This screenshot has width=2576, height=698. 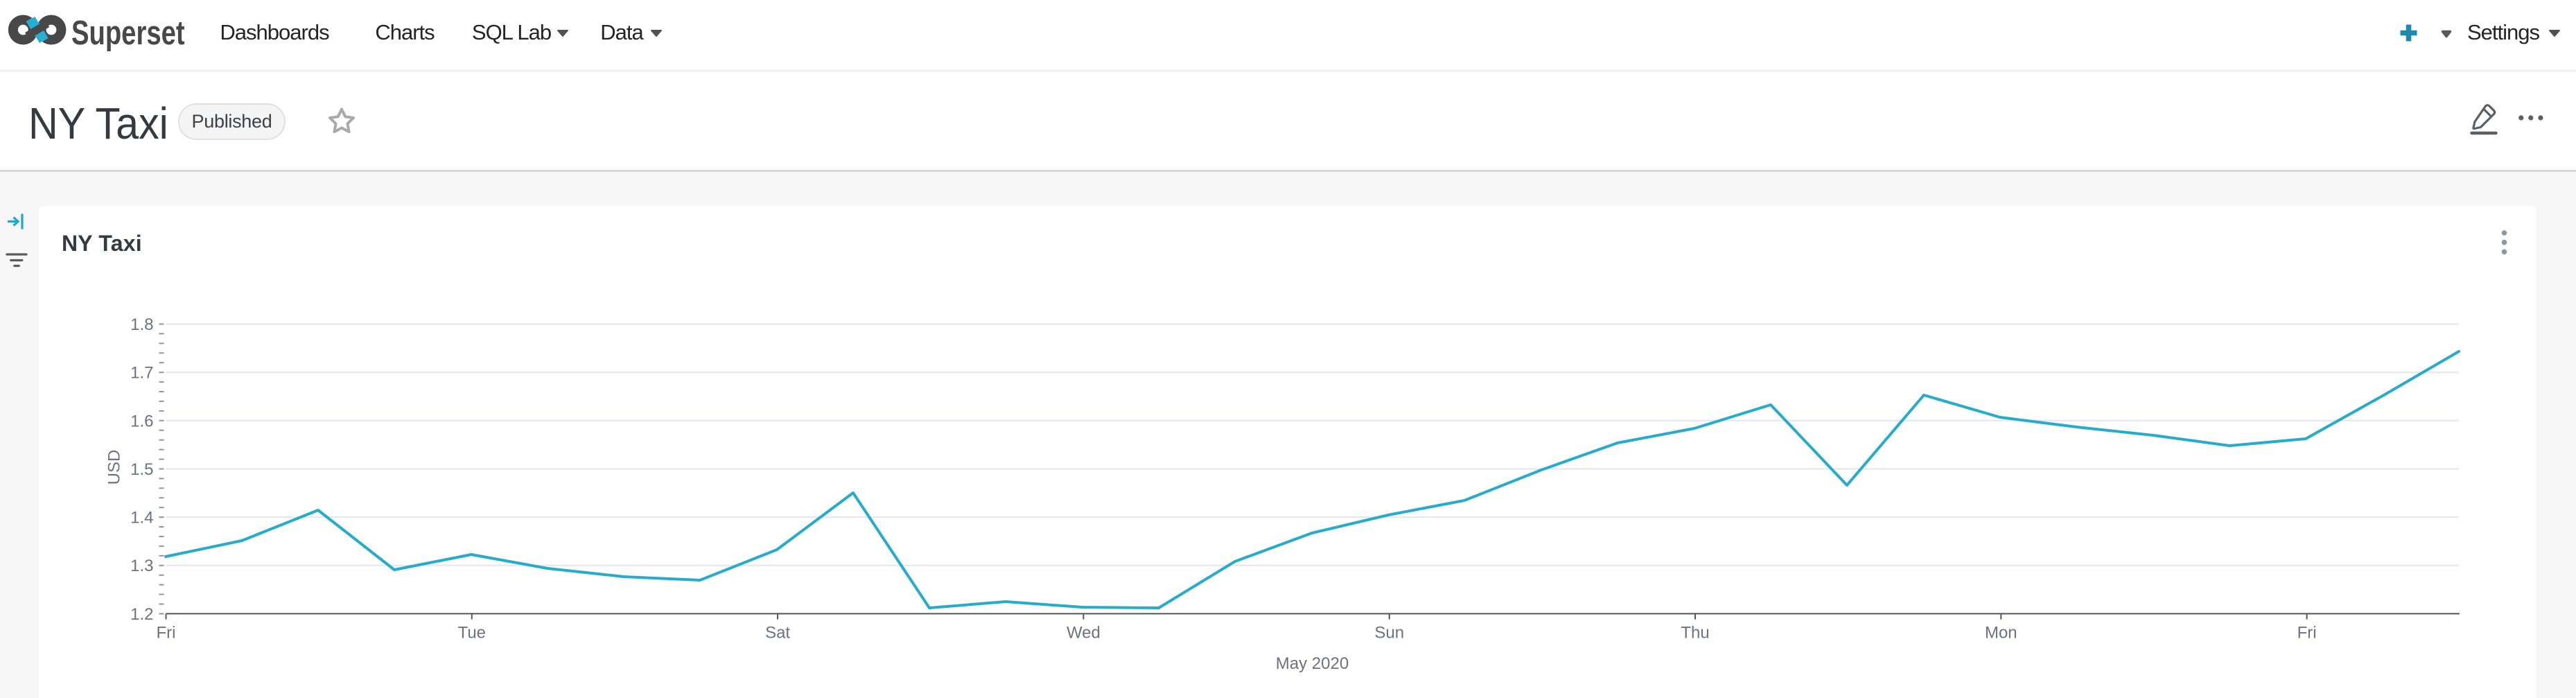 I want to click on svg-text: 1.4, so click(x=141, y=518).